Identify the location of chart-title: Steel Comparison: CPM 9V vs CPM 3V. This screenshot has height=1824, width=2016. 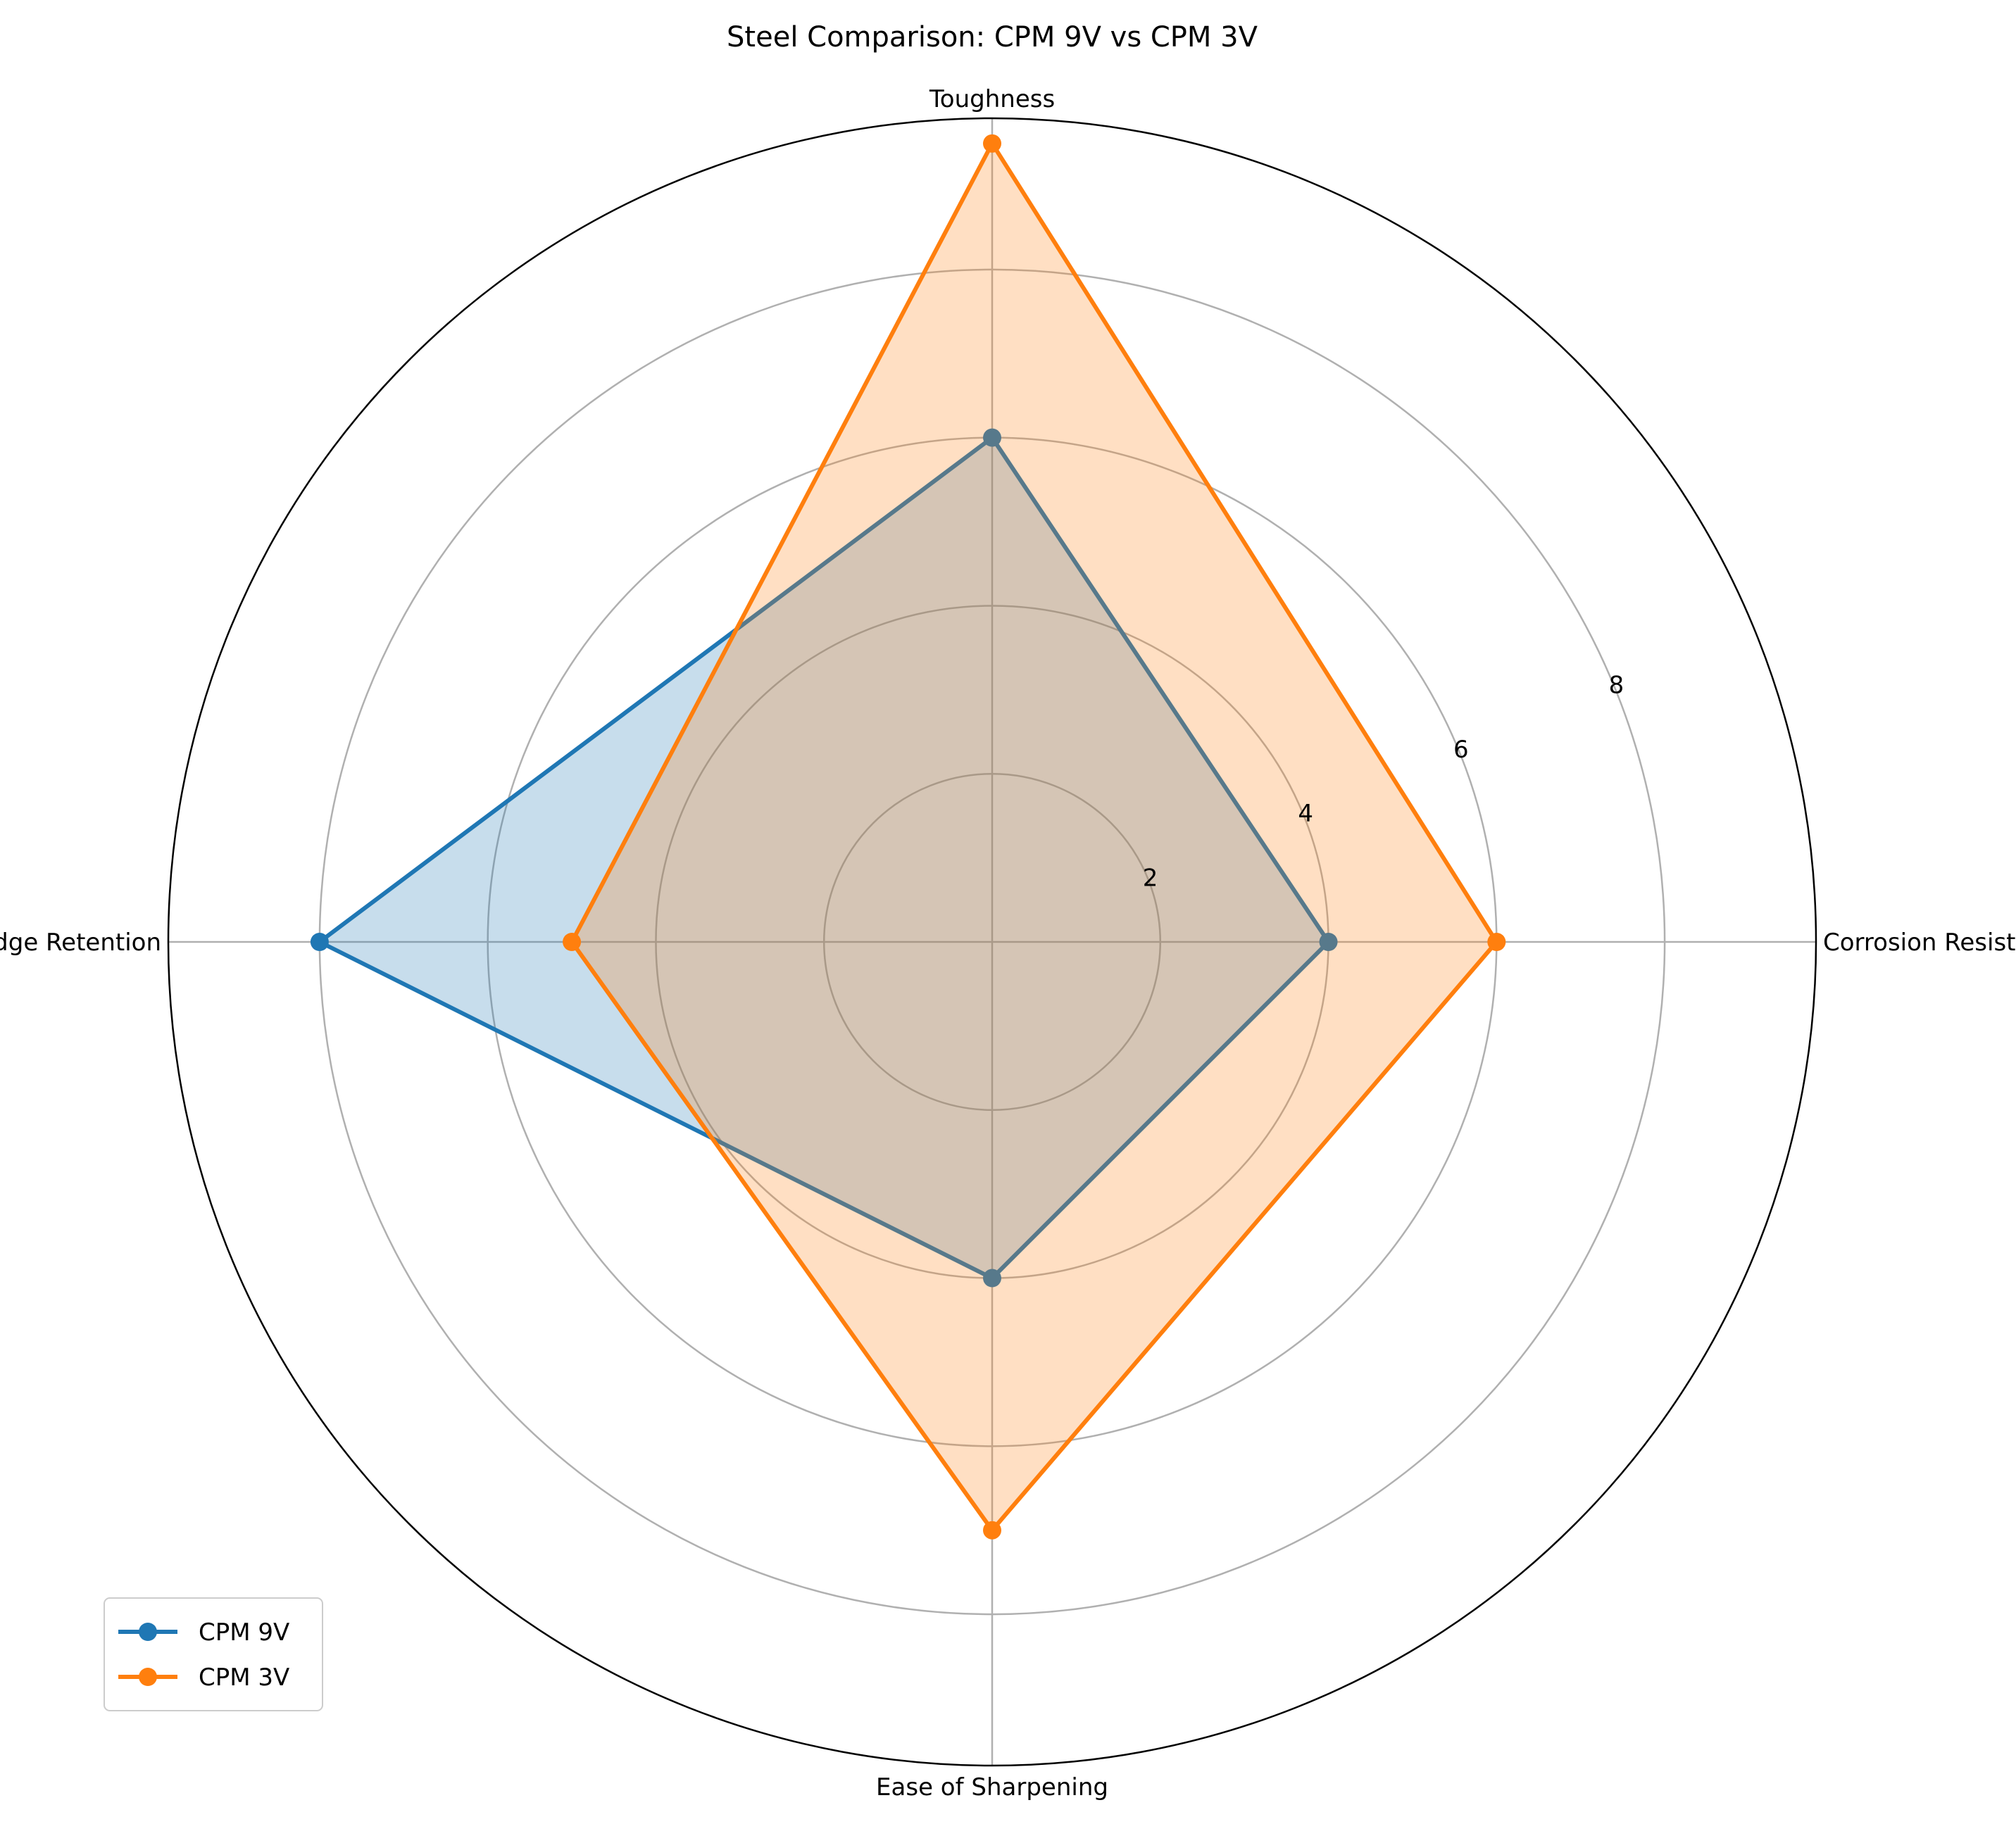
(992, 37).